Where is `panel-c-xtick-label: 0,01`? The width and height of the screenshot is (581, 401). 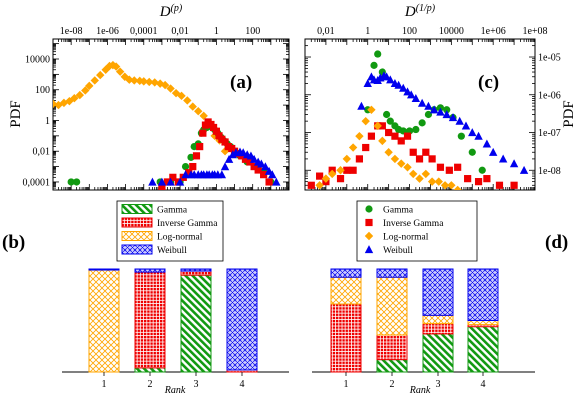 panel-c-xtick-label: 0,01 is located at coordinates (326, 31).